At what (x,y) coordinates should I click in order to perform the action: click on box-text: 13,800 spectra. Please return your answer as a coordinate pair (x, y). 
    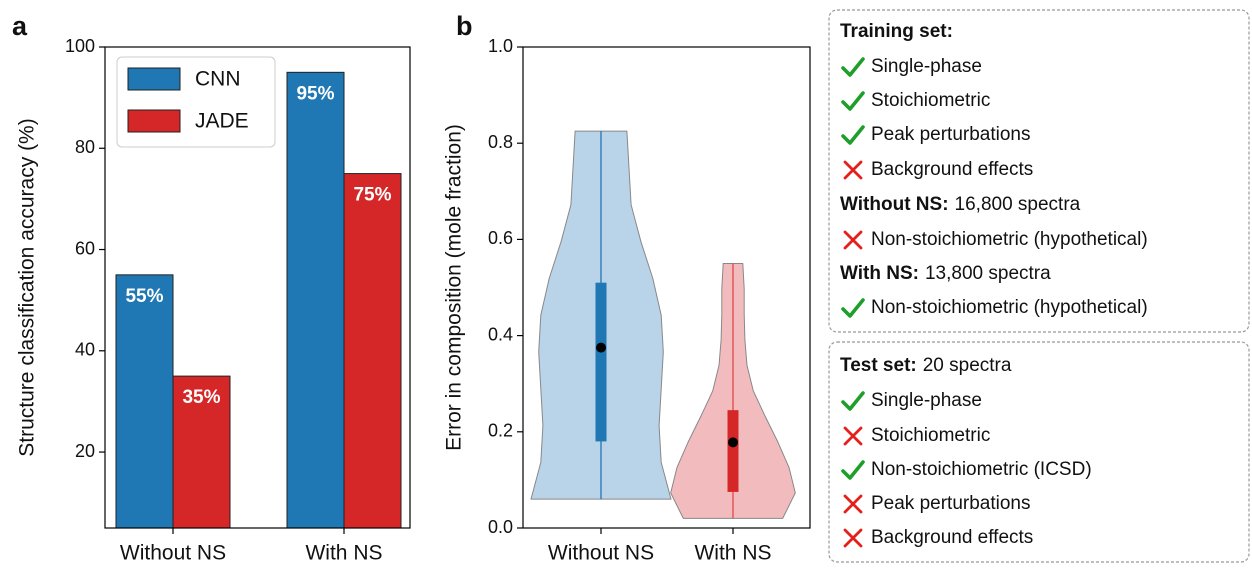
    Looking at the image, I should click on (988, 273).